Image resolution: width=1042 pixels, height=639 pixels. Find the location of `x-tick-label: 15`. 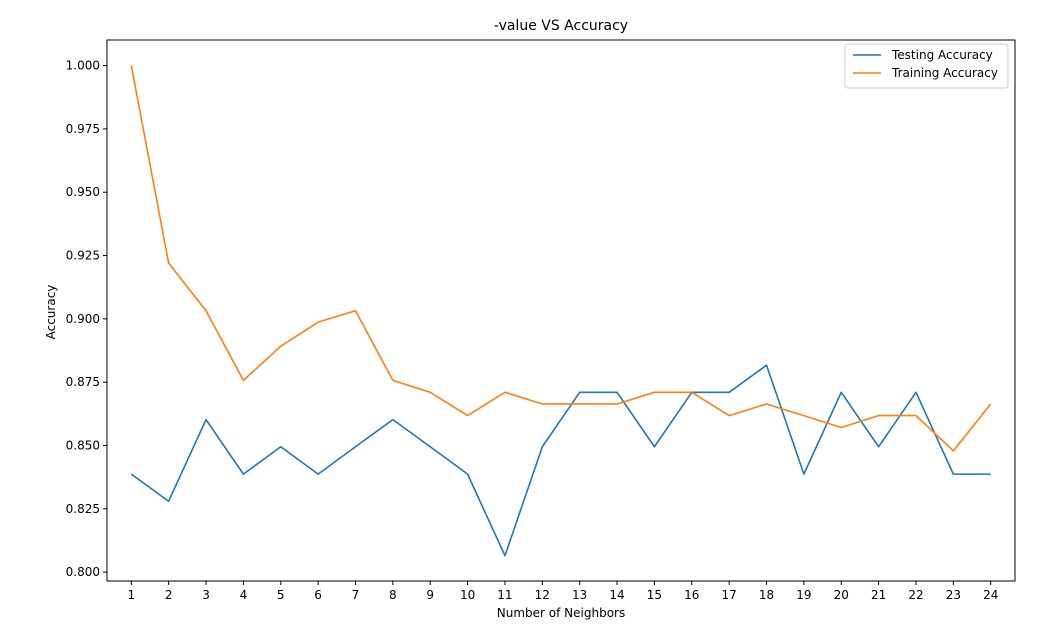

x-tick-label: 15 is located at coordinates (654, 595).